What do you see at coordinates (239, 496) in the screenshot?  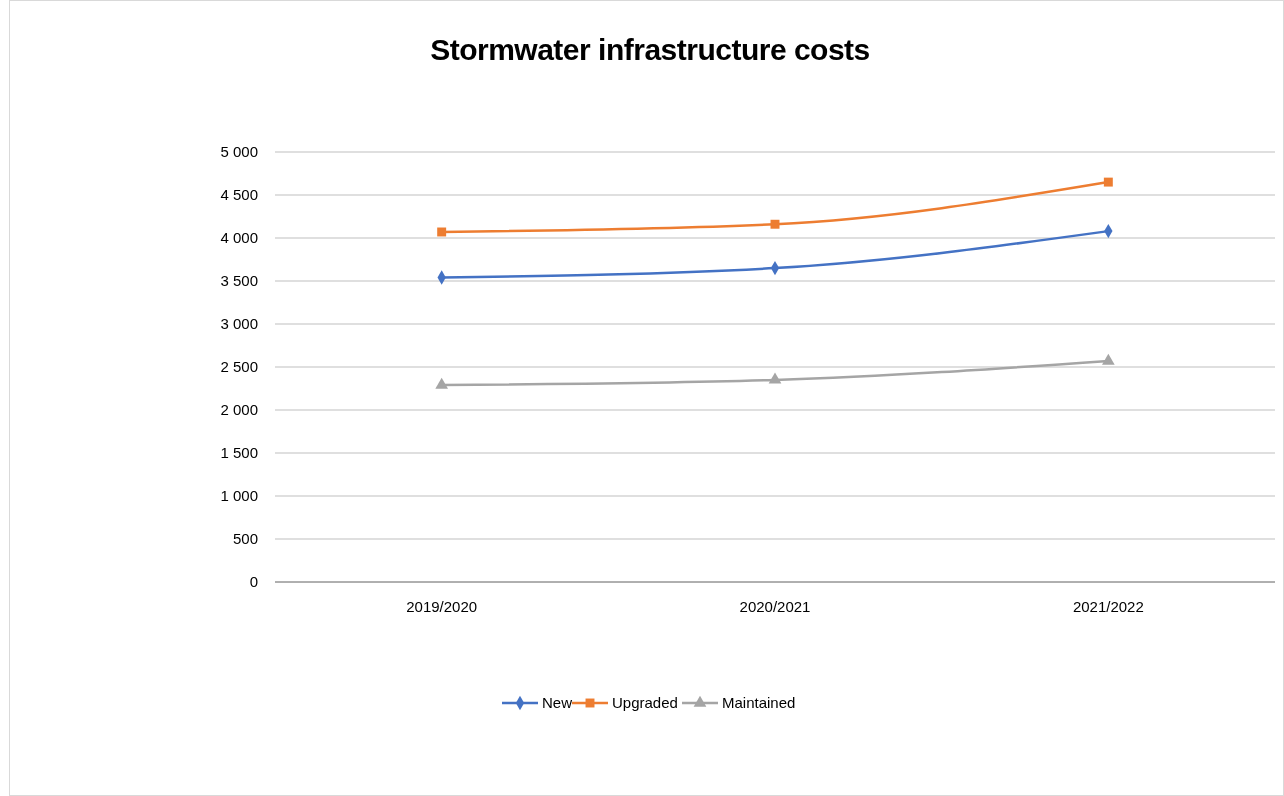 I see `y-tick-label: 1 000` at bounding box center [239, 496].